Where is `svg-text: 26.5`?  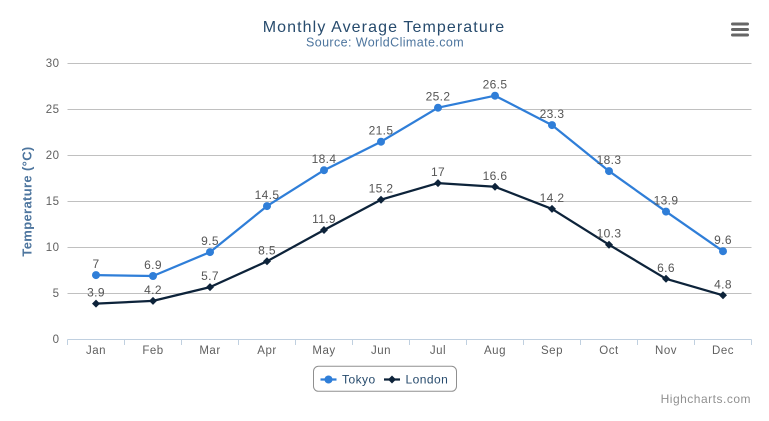 svg-text: 26.5 is located at coordinates (495, 85).